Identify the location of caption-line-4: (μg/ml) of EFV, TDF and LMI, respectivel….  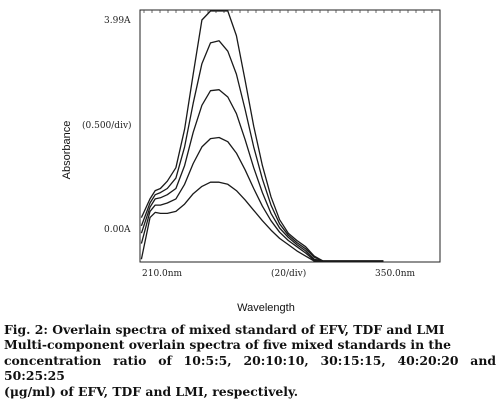
(151, 391).